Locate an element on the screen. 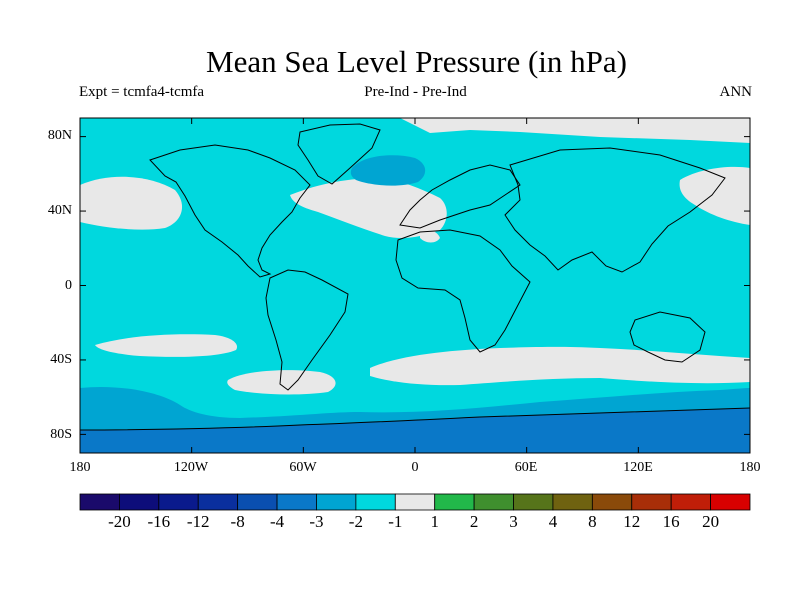  coast-australia is located at coordinates (667, 337).